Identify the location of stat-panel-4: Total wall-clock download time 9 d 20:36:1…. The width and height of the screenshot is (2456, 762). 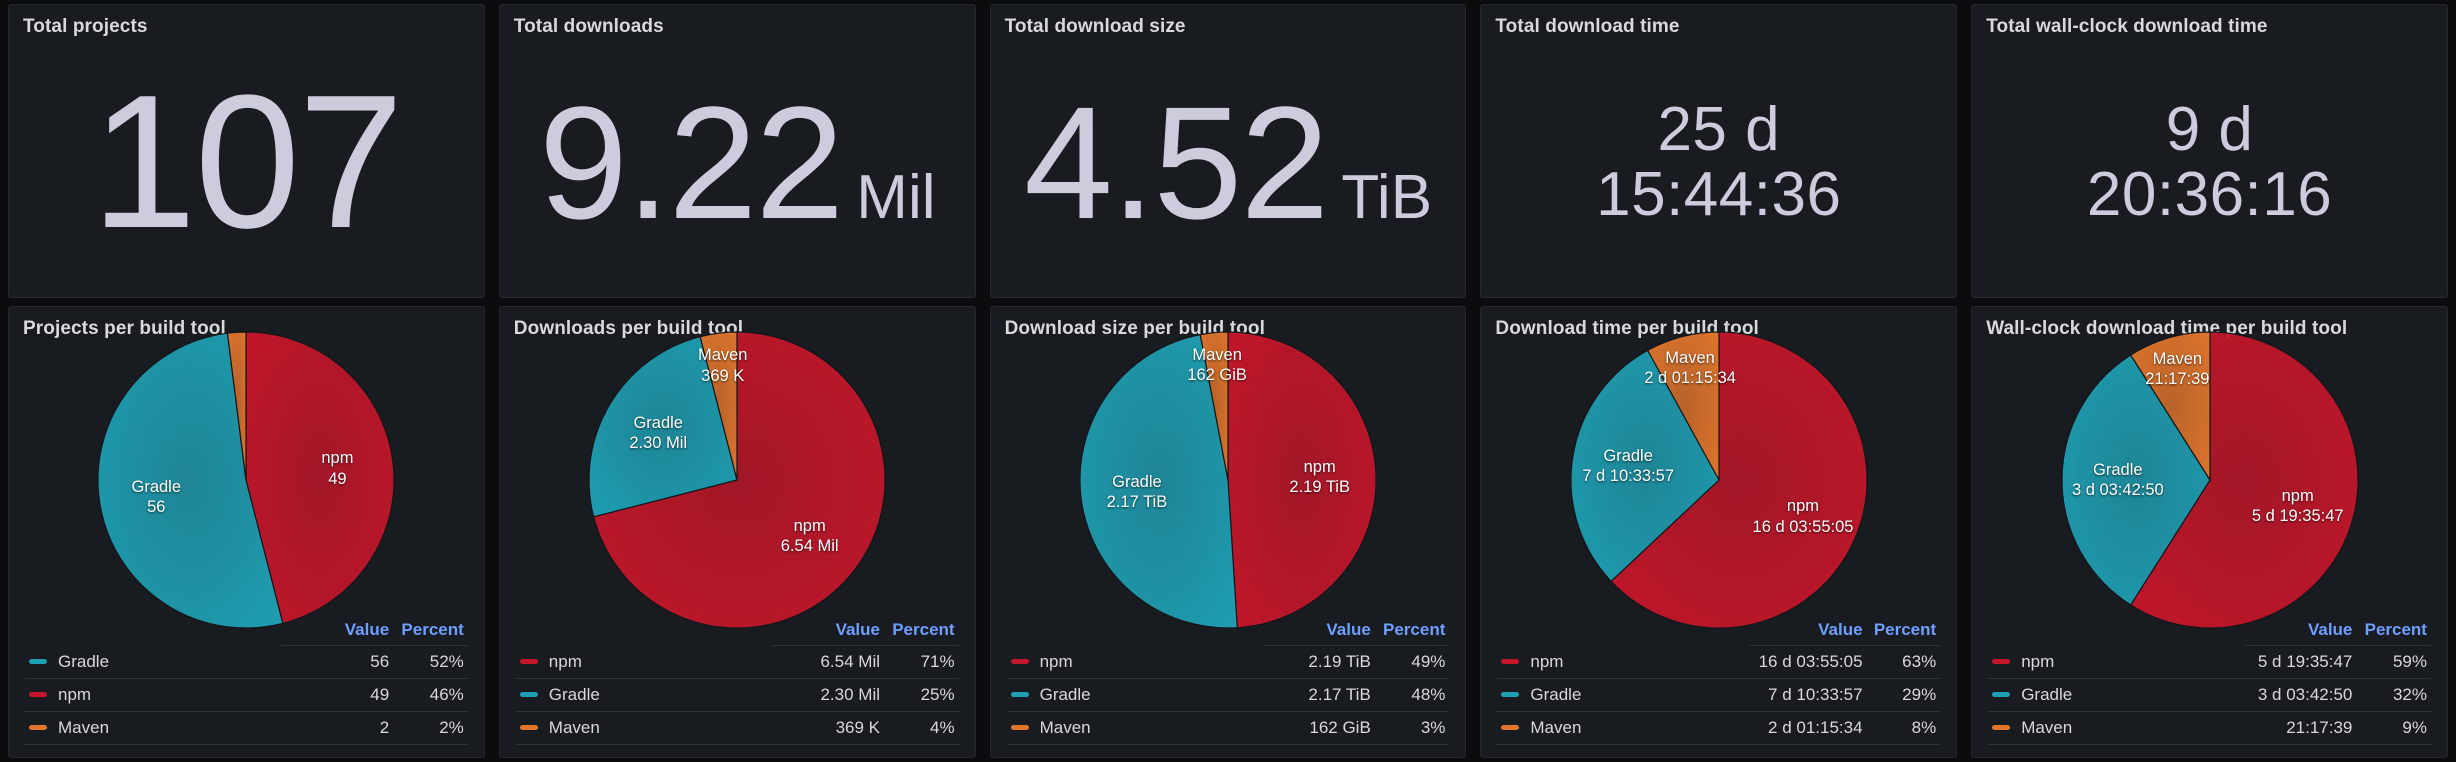
(2209, 151).